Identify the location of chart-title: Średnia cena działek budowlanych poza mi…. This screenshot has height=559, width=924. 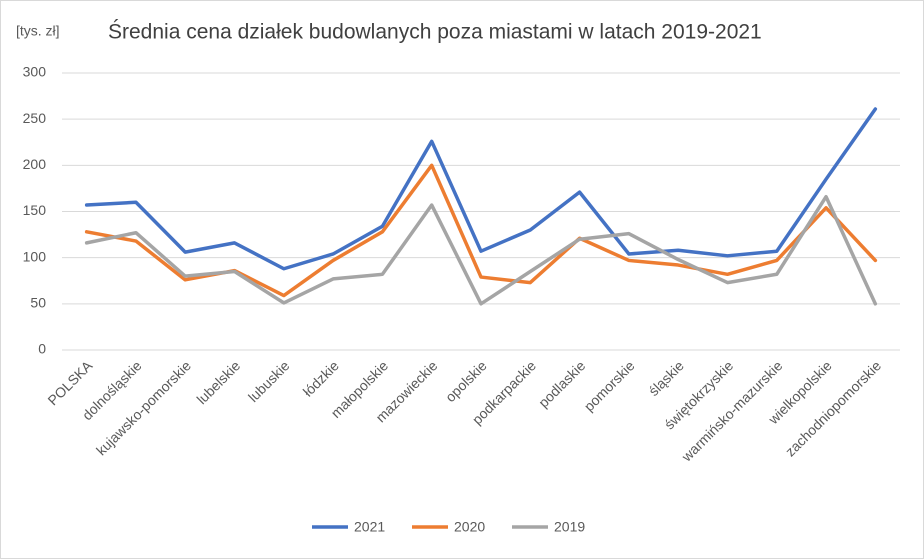
(435, 32).